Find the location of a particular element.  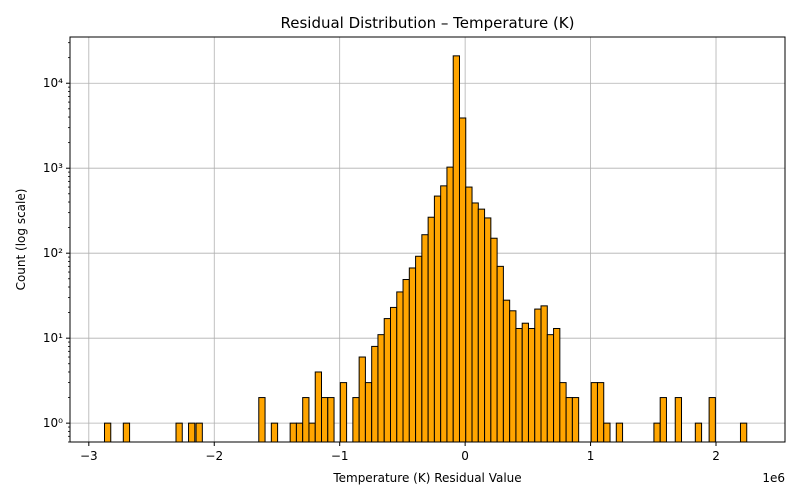

y-tick-label: 10² is located at coordinates (53, 253).